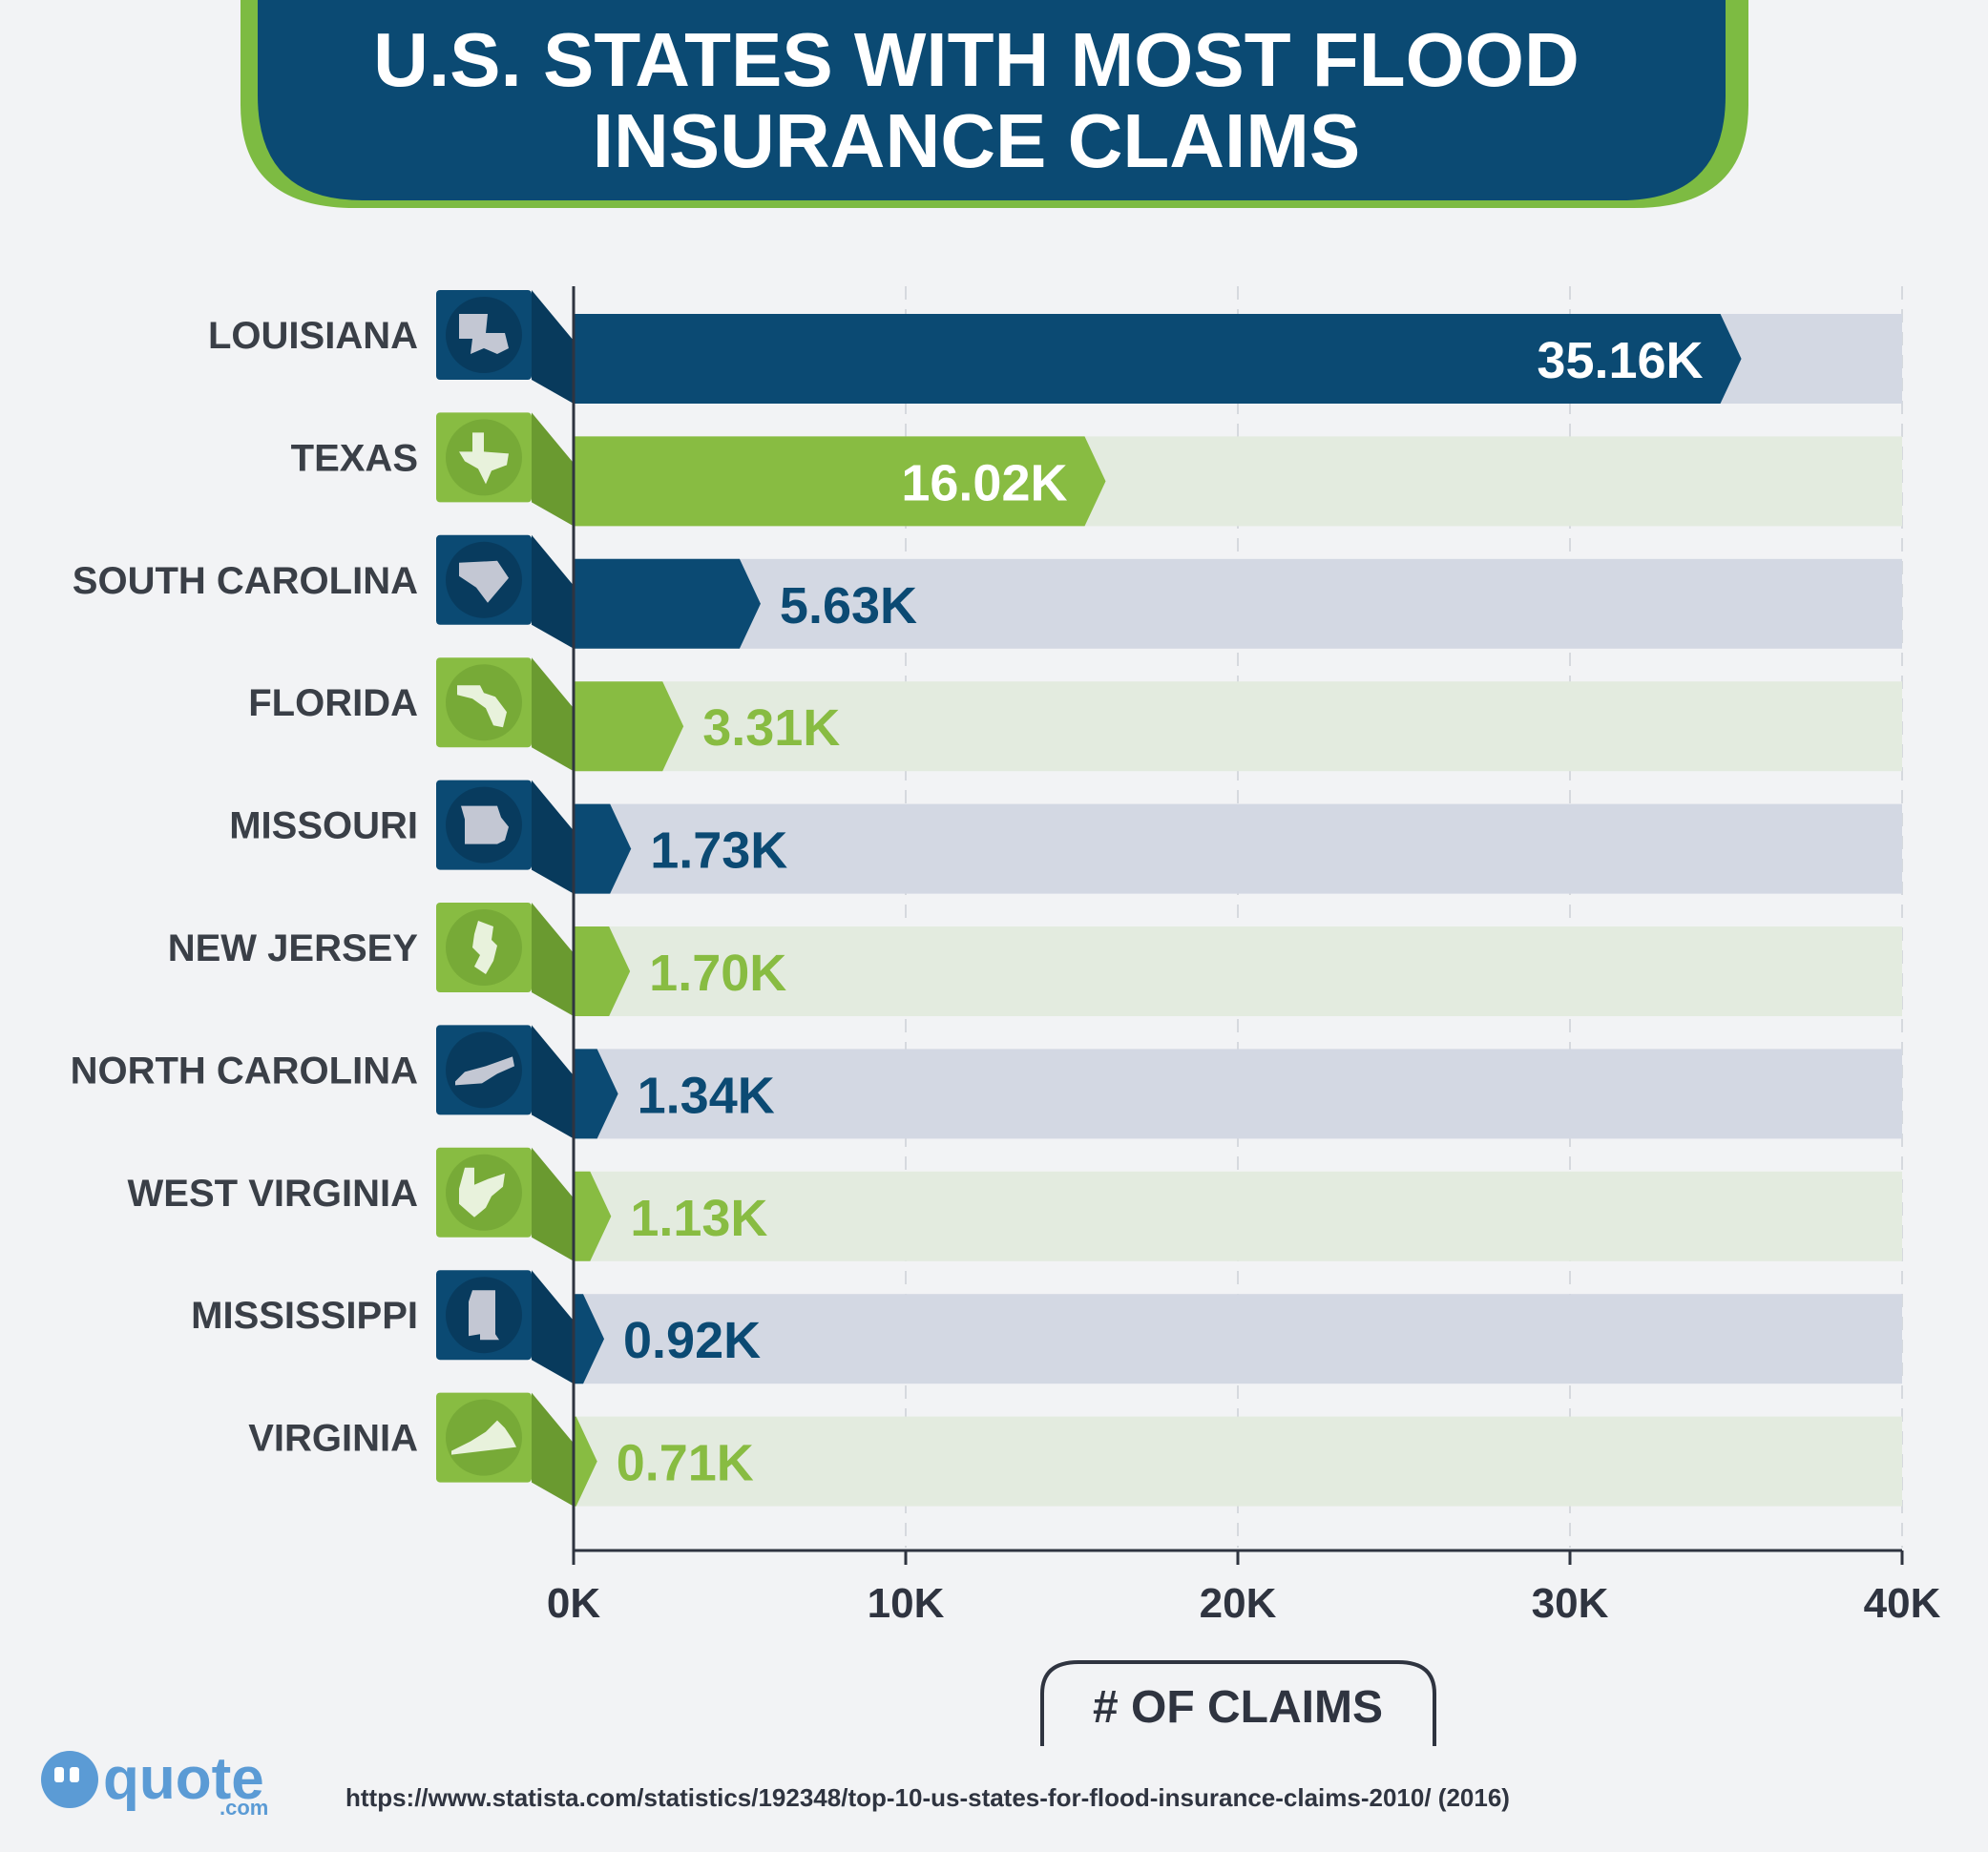 Image resolution: width=1988 pixels, height=1852 pixels. I want to click on logo-domain: .com, so click(244, 1808).